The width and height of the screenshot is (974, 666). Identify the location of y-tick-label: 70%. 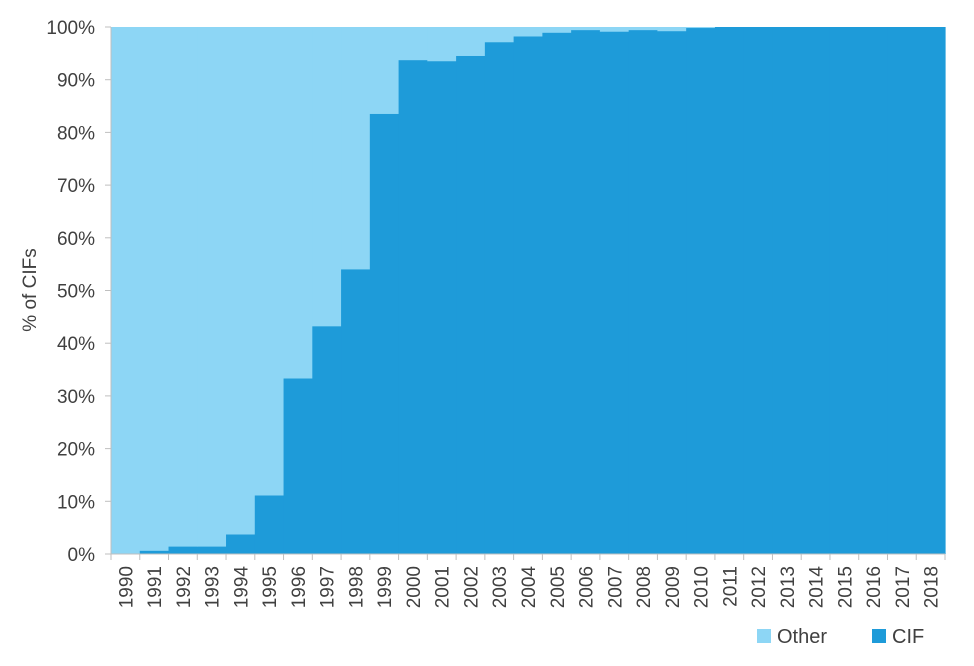
(76, 186).